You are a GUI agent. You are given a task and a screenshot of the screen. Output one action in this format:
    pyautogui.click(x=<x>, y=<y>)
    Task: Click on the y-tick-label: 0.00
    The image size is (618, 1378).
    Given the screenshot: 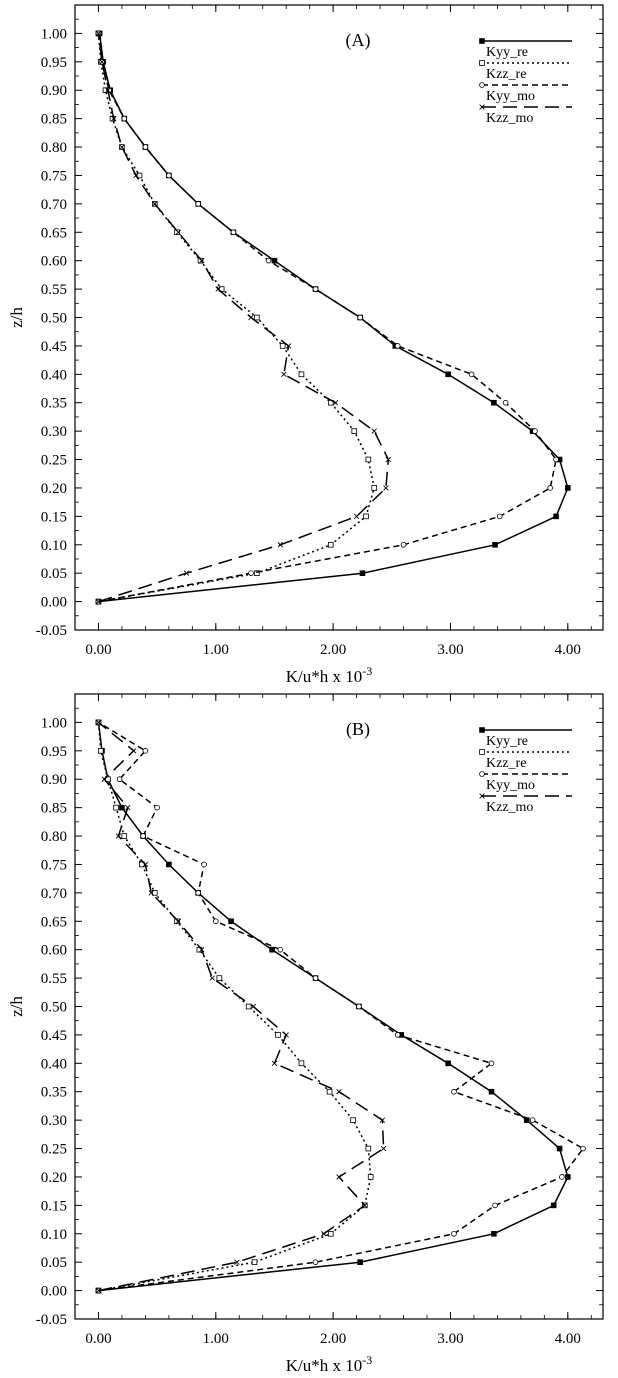 What is the action you would take?
    pyautogui.click(x=54, y=1292)
    